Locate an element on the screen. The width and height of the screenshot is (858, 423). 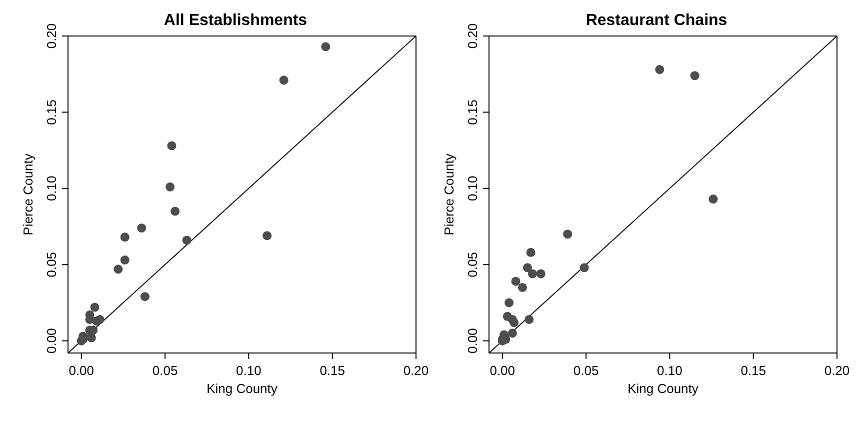
chart-title: Restaurant Chains is located at coordinates (656, 21).